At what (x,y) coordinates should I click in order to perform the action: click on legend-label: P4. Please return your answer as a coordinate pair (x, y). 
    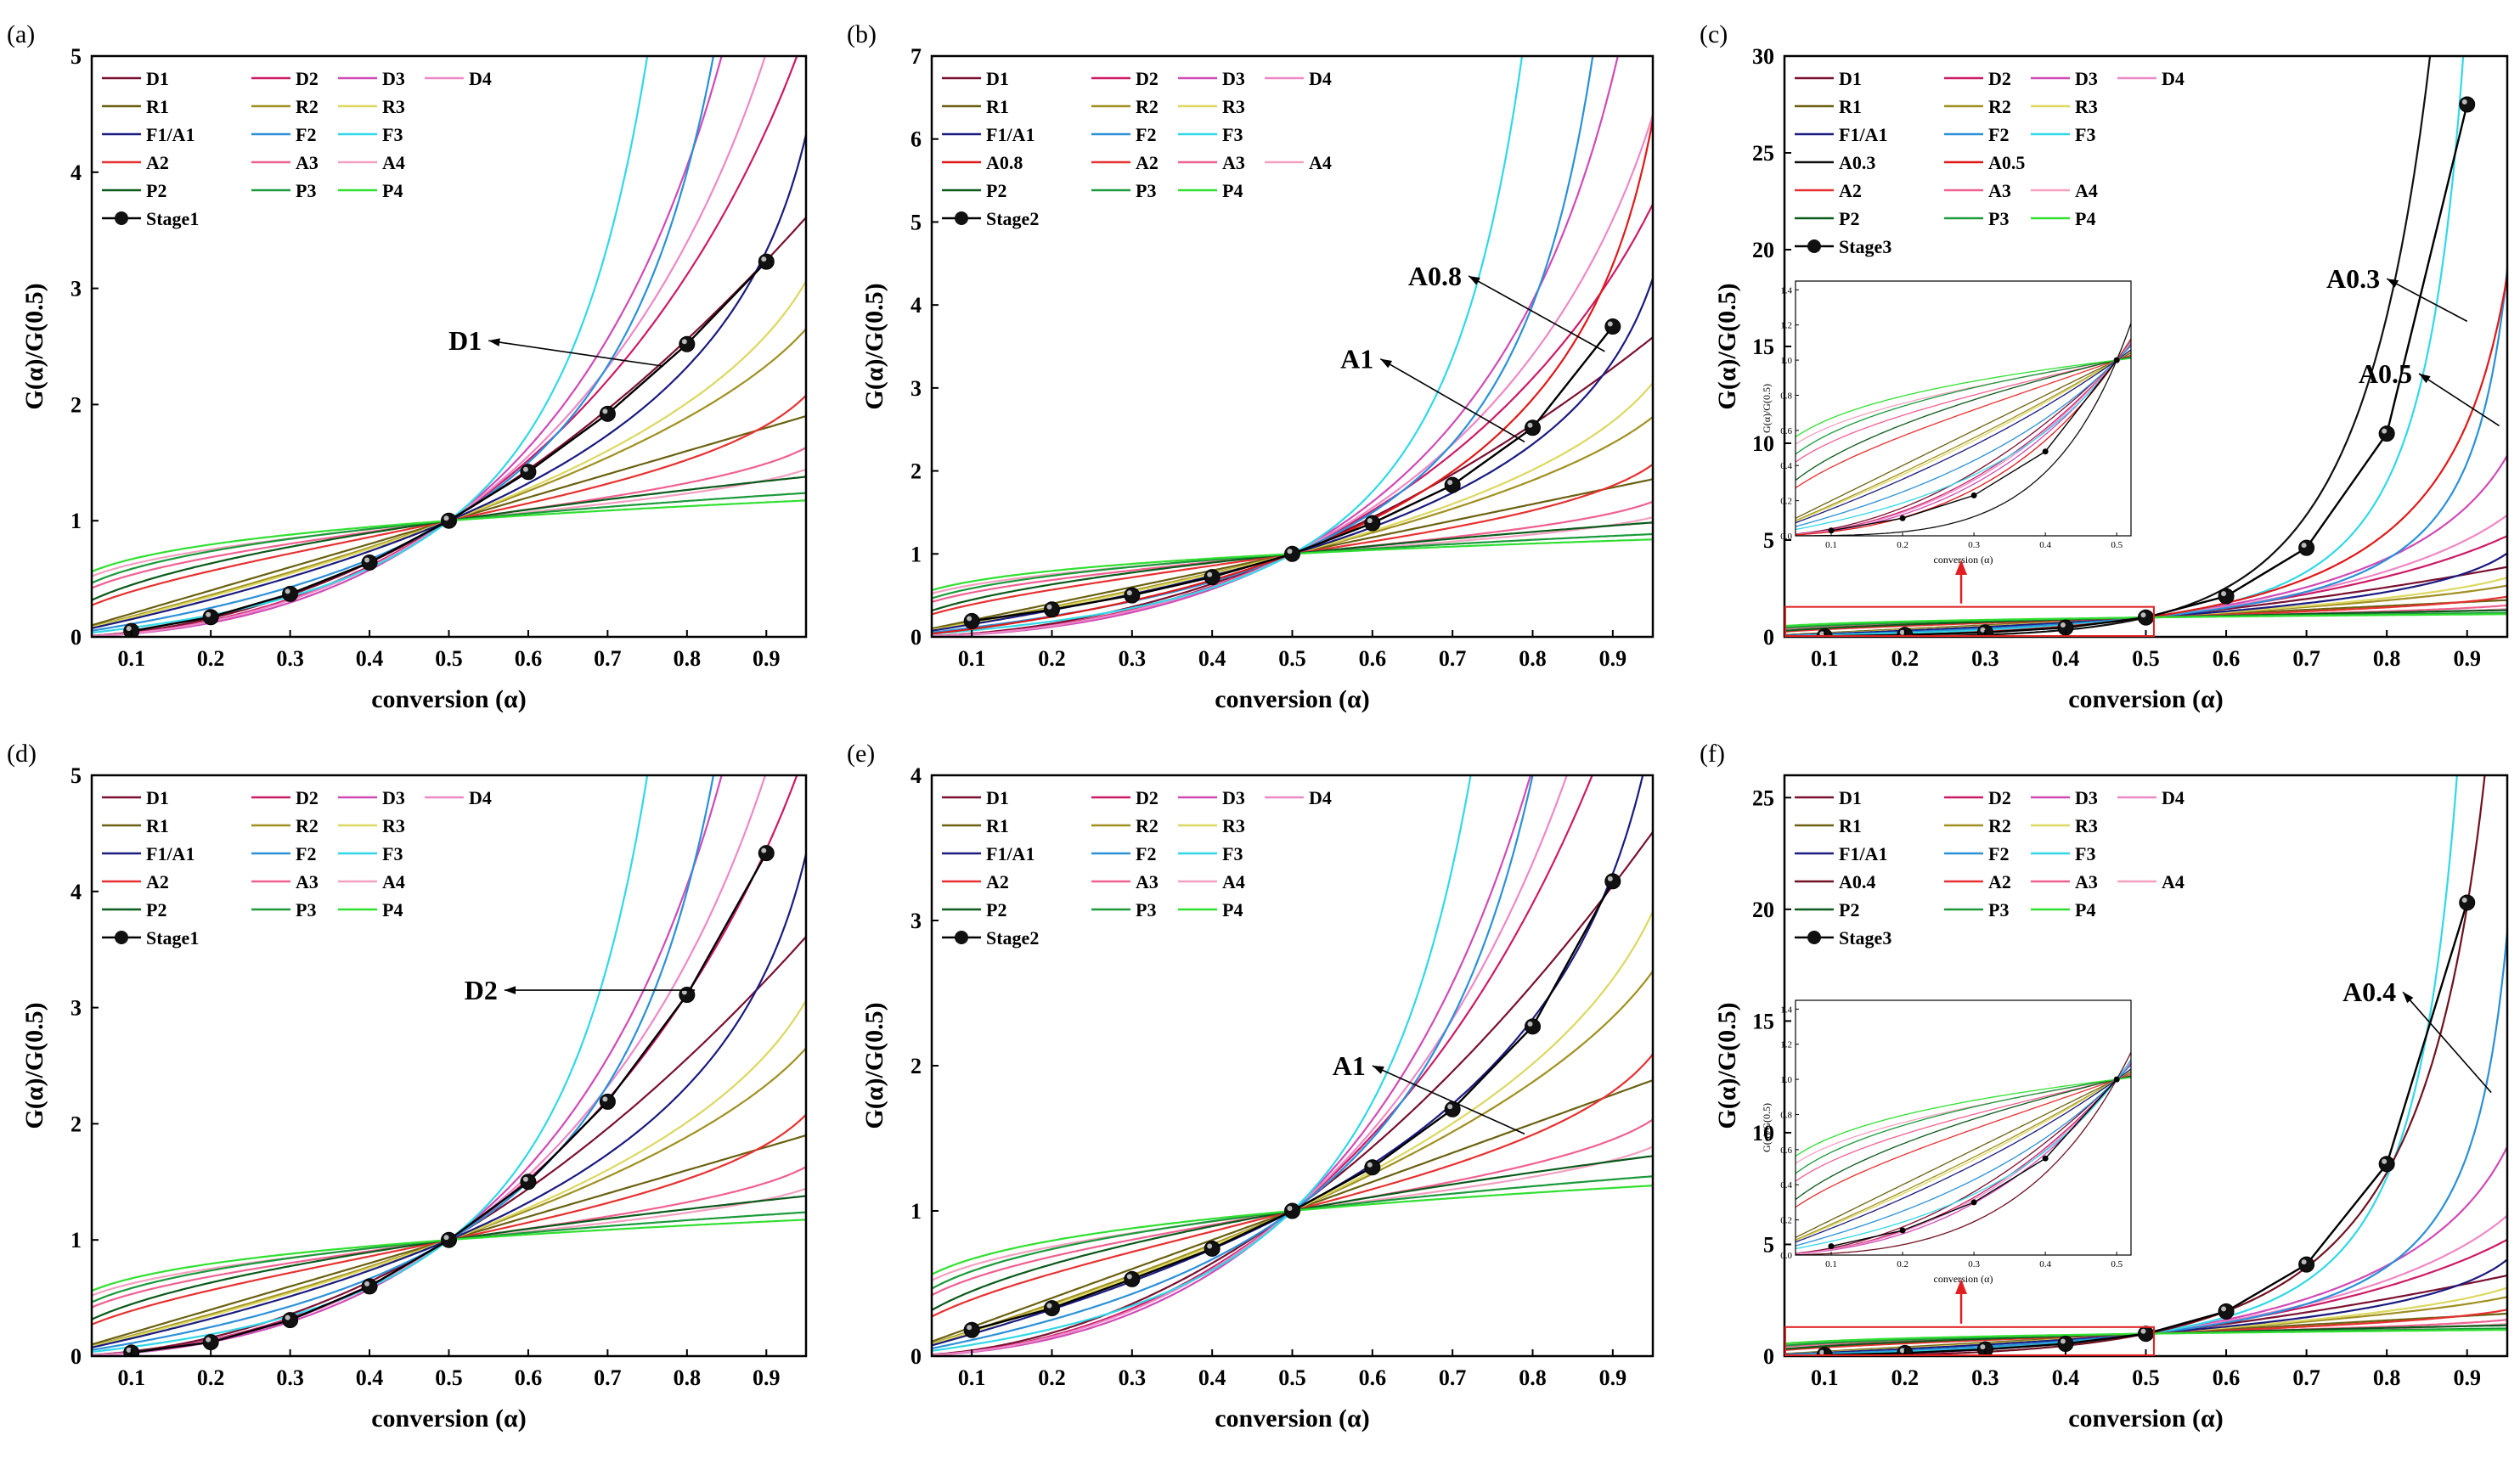
    Looking at the image, I should click on (1232, 909).